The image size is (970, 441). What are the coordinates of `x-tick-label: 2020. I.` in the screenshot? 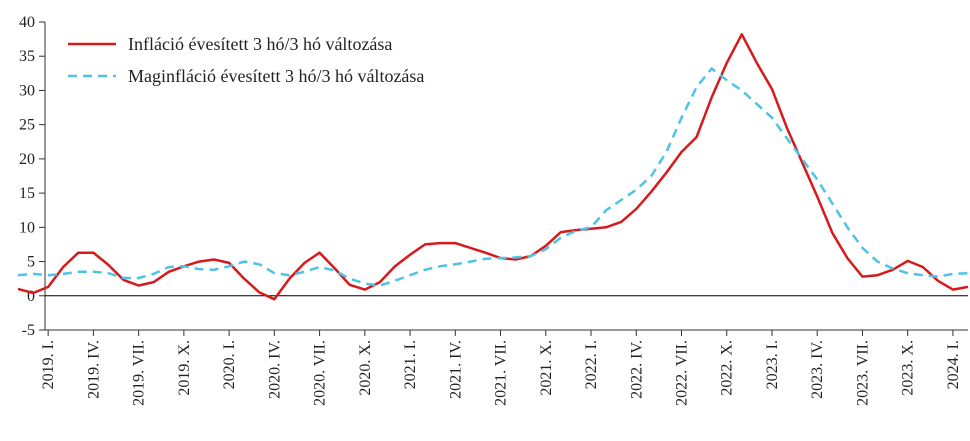 It's located at (229, 364).